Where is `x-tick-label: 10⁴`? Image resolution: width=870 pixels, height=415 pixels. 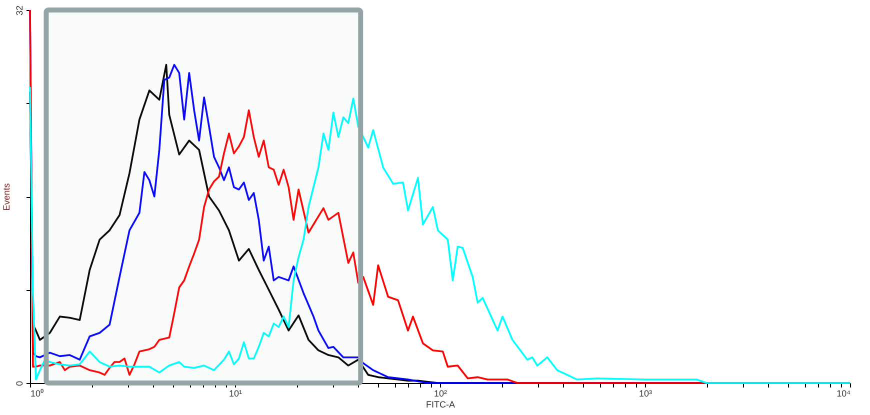 x-tick-label: 10⁴ is located at coordinates (843, 393).